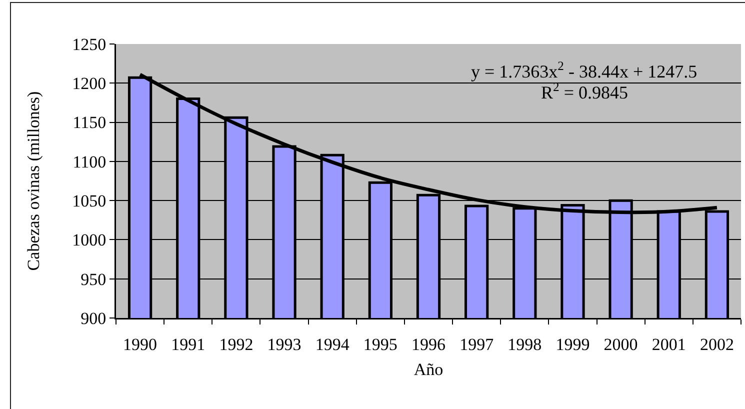 Image resolution: width=745 pixels, height=409 pixels. I want to click on x-tick-label: 1990, so click(140, 344).